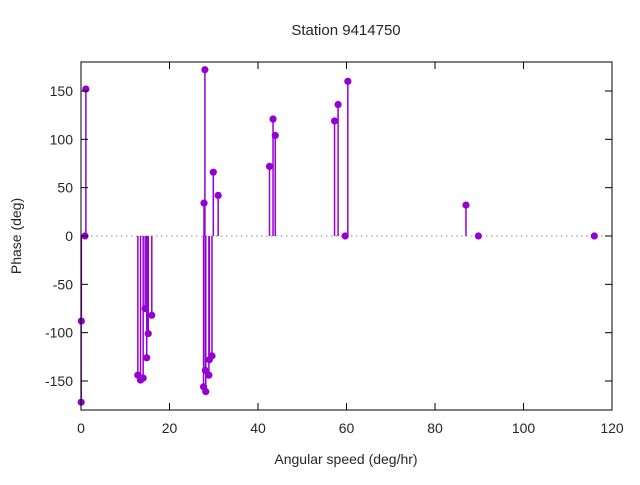 This screenshot has width=640, height=485. What do you see at coordinates (63, 284) in the screenshot?
I see `y-tick-label: -50` at bounding box center [63, 284].